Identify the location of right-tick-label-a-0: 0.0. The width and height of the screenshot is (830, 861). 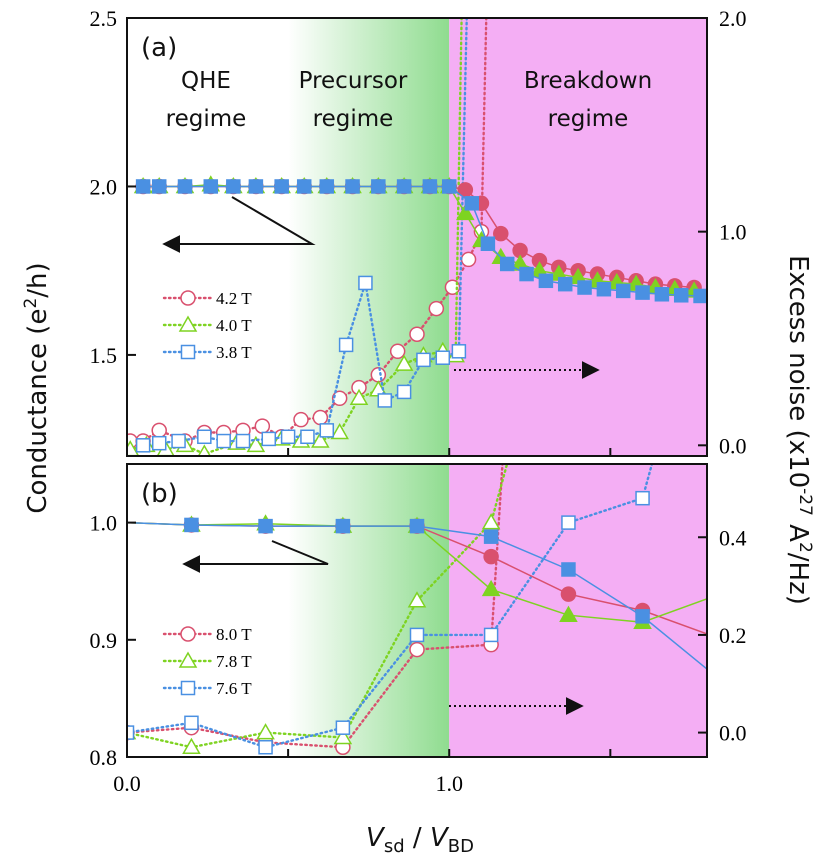
(733, 445).